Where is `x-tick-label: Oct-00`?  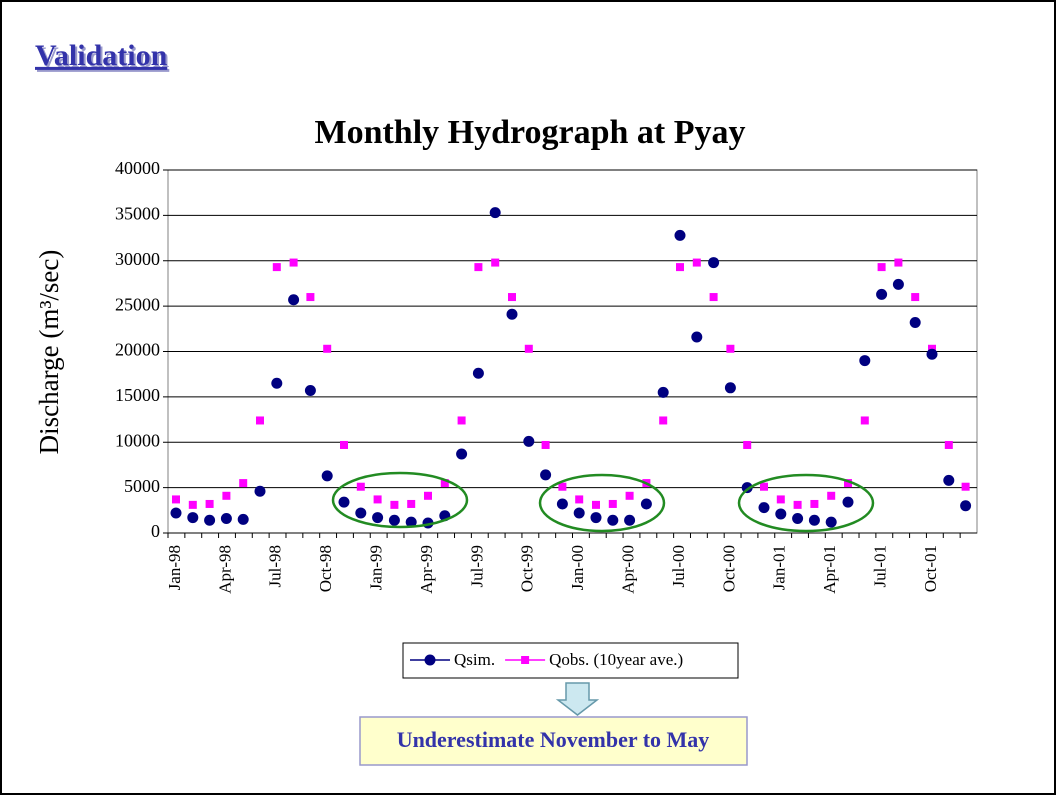 x-tick-label: Oct-00 is located at coordinates (728, 568).